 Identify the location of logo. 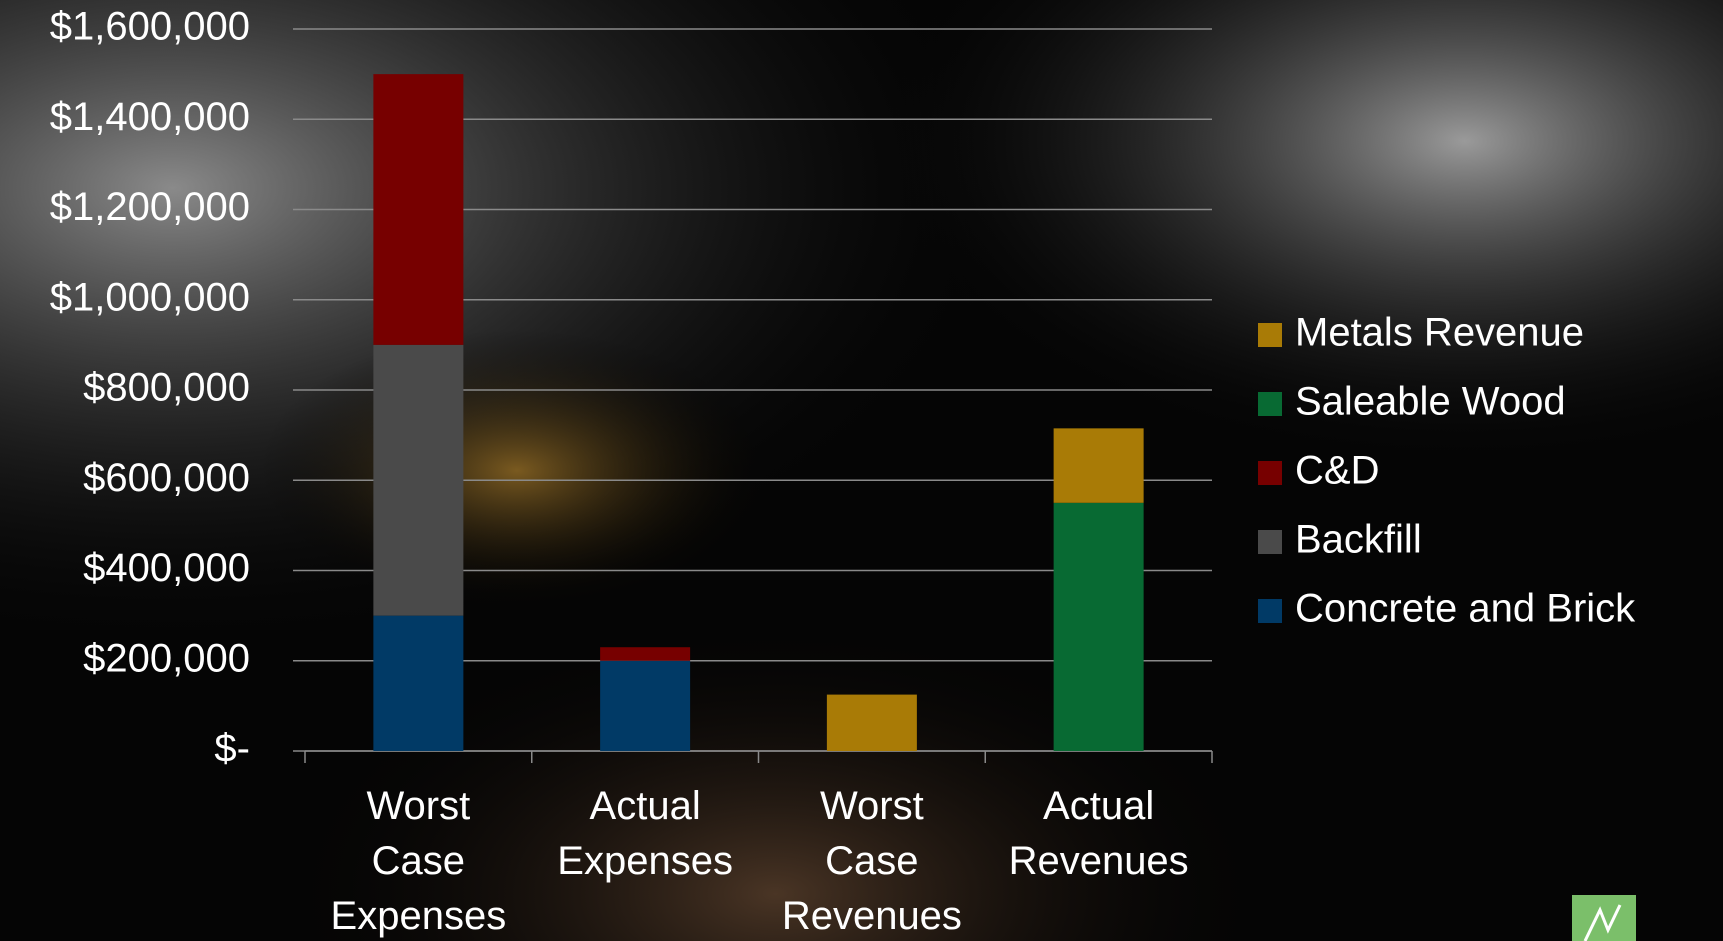
(1604, 918).